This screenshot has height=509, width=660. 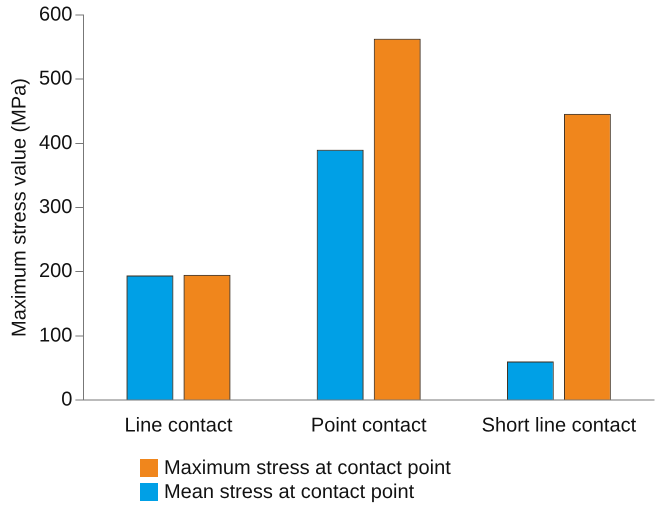 I want to click on y-tick-label: 100, so click(x=55, y=335).